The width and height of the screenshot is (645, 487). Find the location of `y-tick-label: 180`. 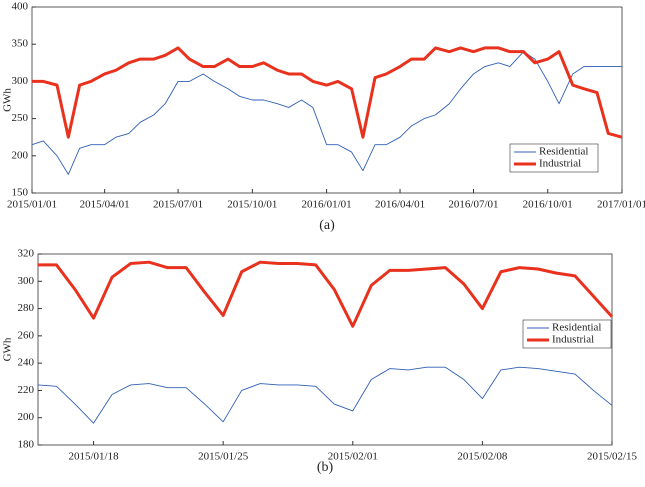

y-tick-label: 180 is located at coordinates (26, 445).